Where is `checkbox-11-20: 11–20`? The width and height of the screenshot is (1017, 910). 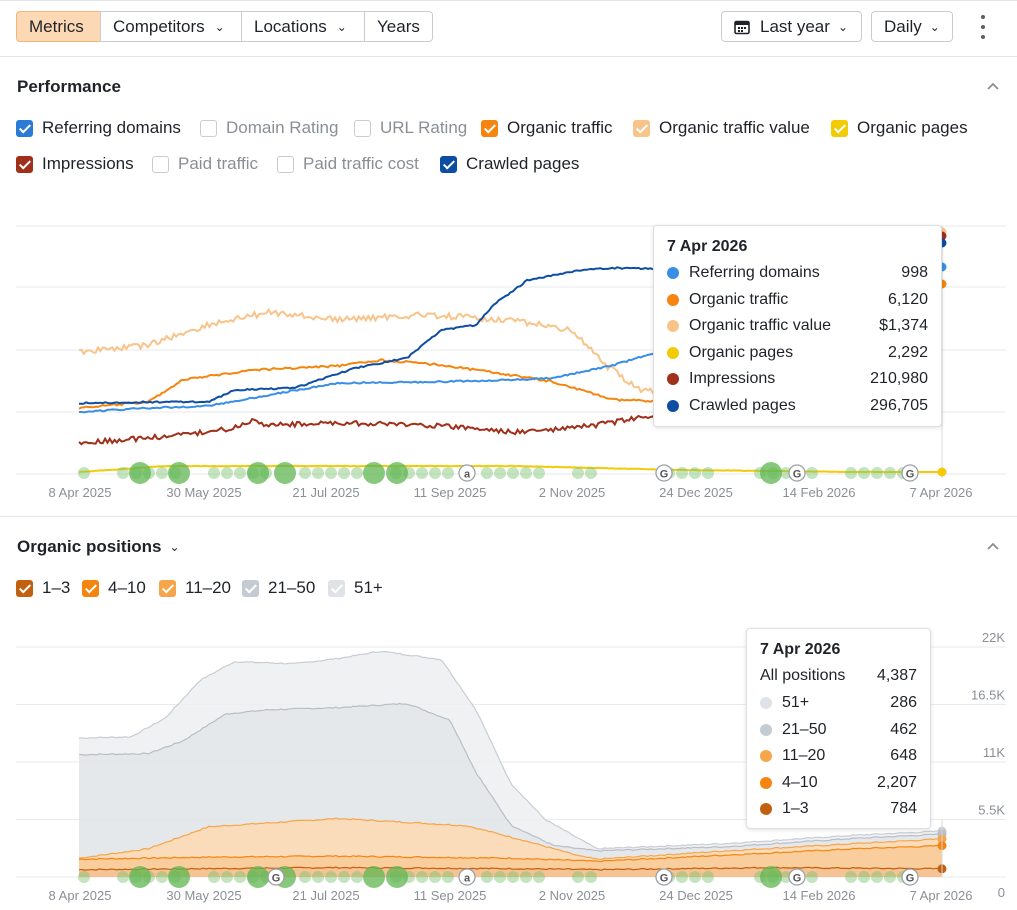
checkbox-11-20: 11–20 is located at coordinates (195, 588).